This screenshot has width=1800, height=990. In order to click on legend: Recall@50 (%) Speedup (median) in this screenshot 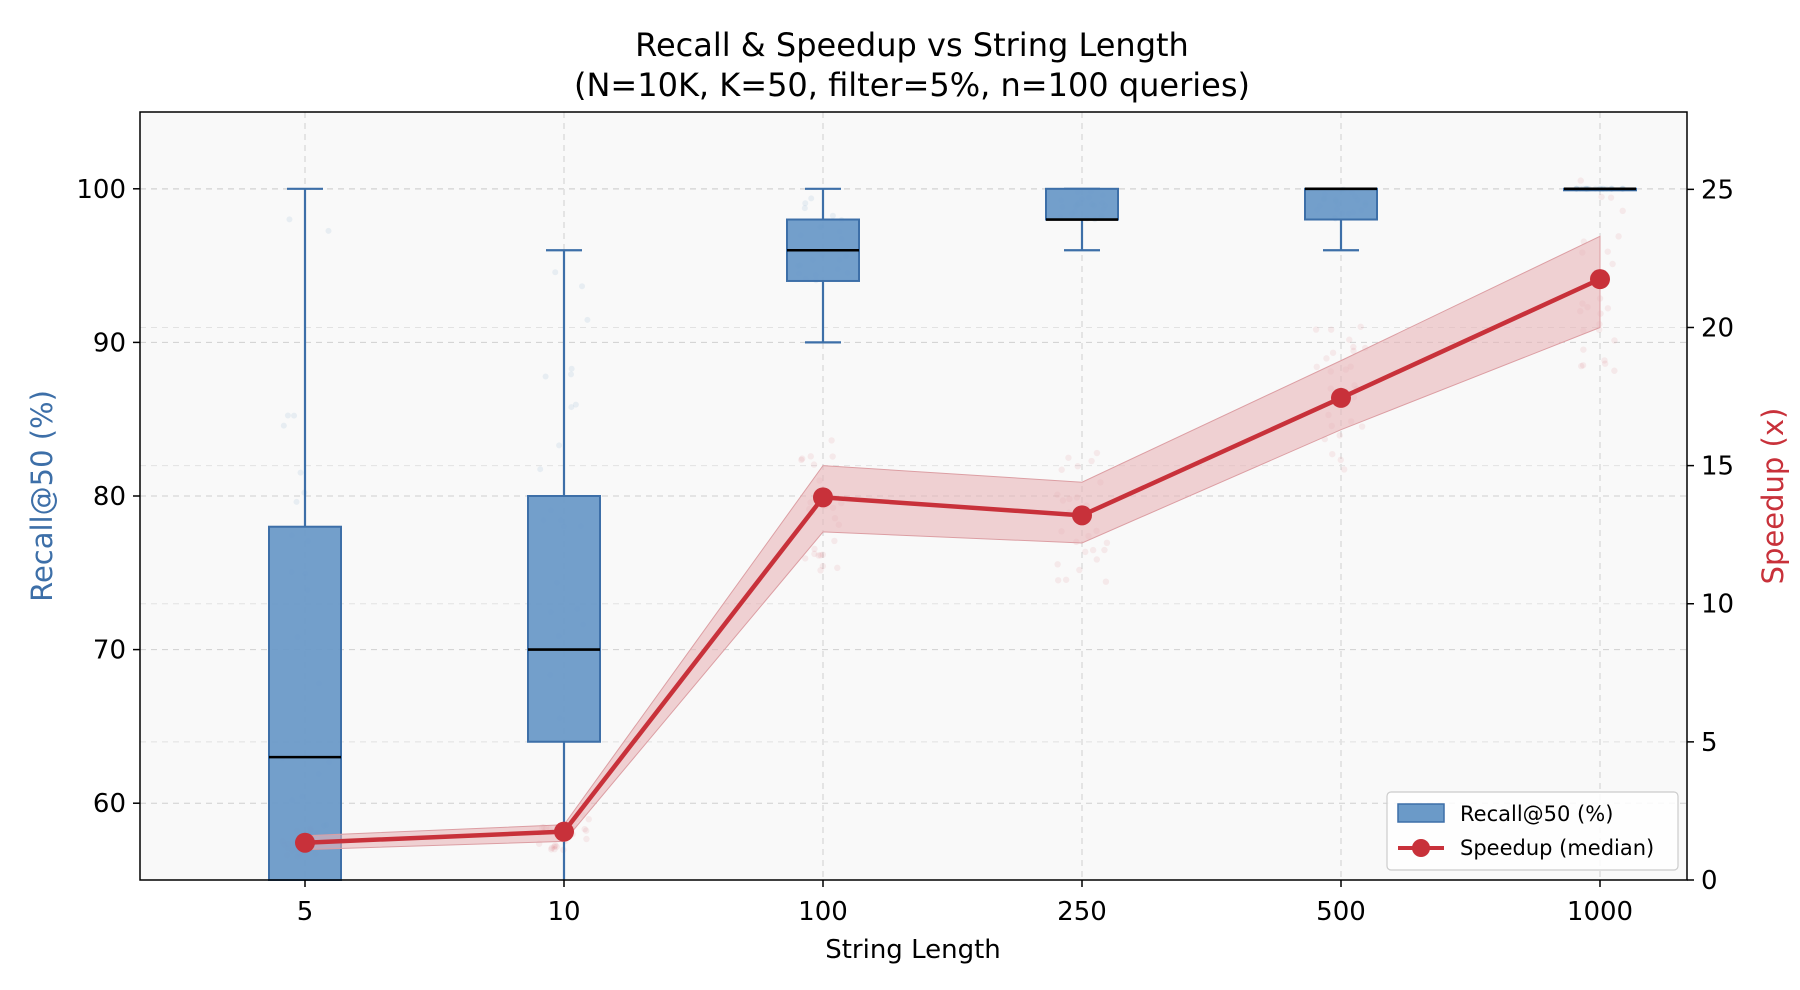, I will do `click(1532, 831)`.